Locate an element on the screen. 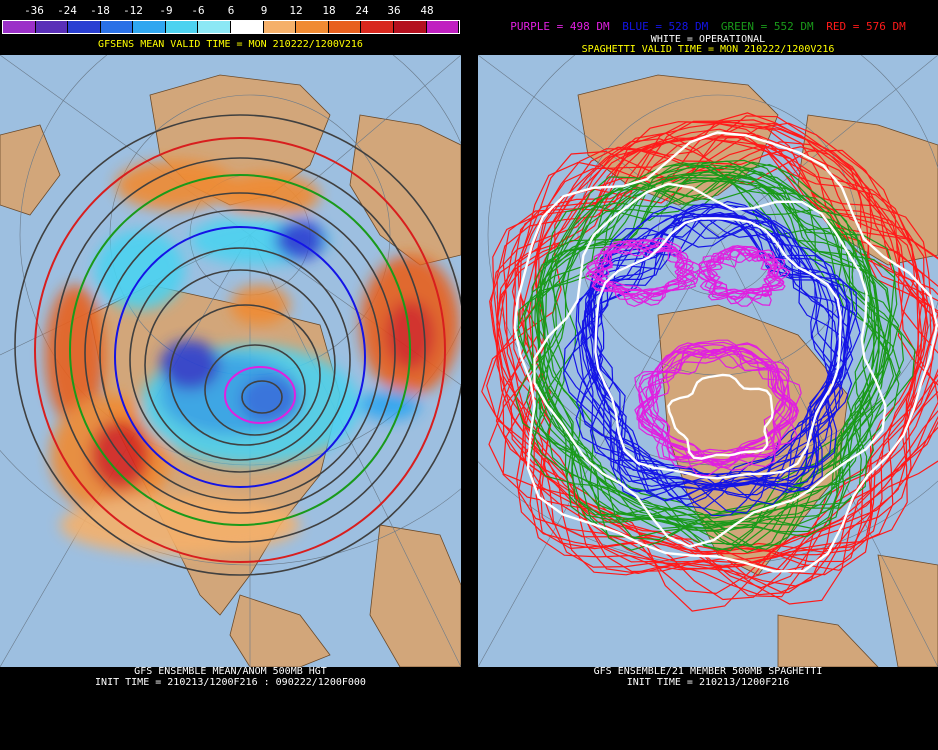 This screenshot has height=750, width=938. legend-label: 36 is located at coordinates (394, 10).